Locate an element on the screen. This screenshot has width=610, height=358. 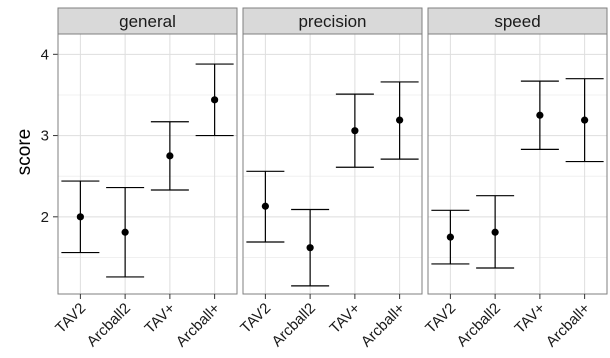
strip-label-precision: precision is located at coordinates (332, 21).